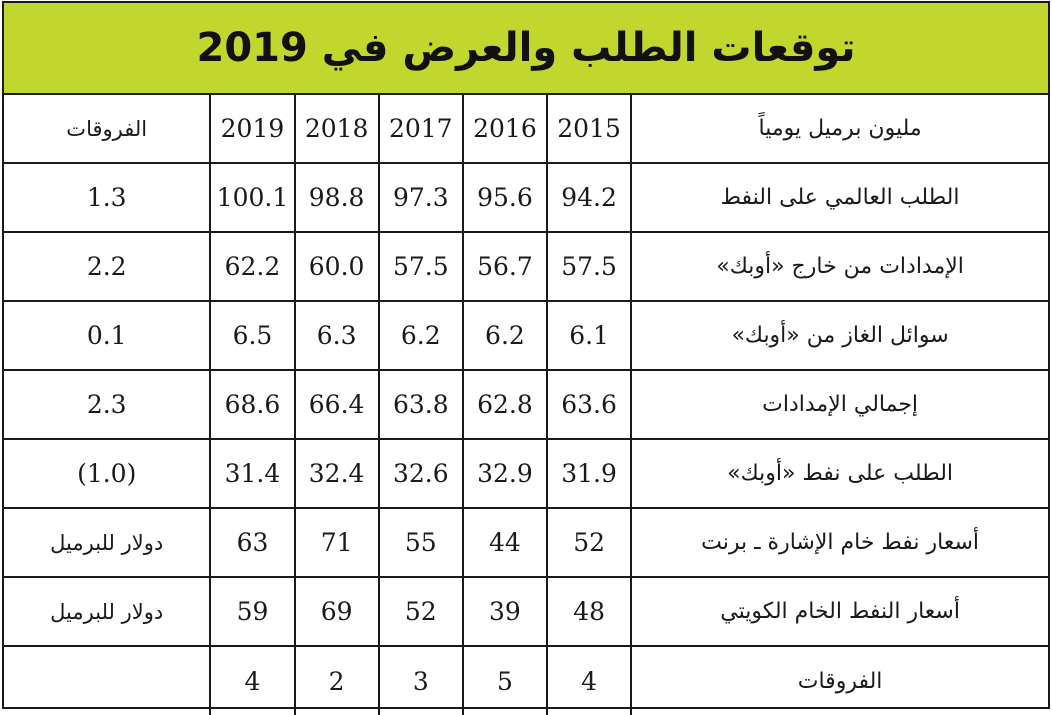 The width and height of the screenshot is (1052, 715). Describe the element at coordinates (839, 473) in the screenshot. I see `row-label: الطلب على نفط «أوبك»` at that location.